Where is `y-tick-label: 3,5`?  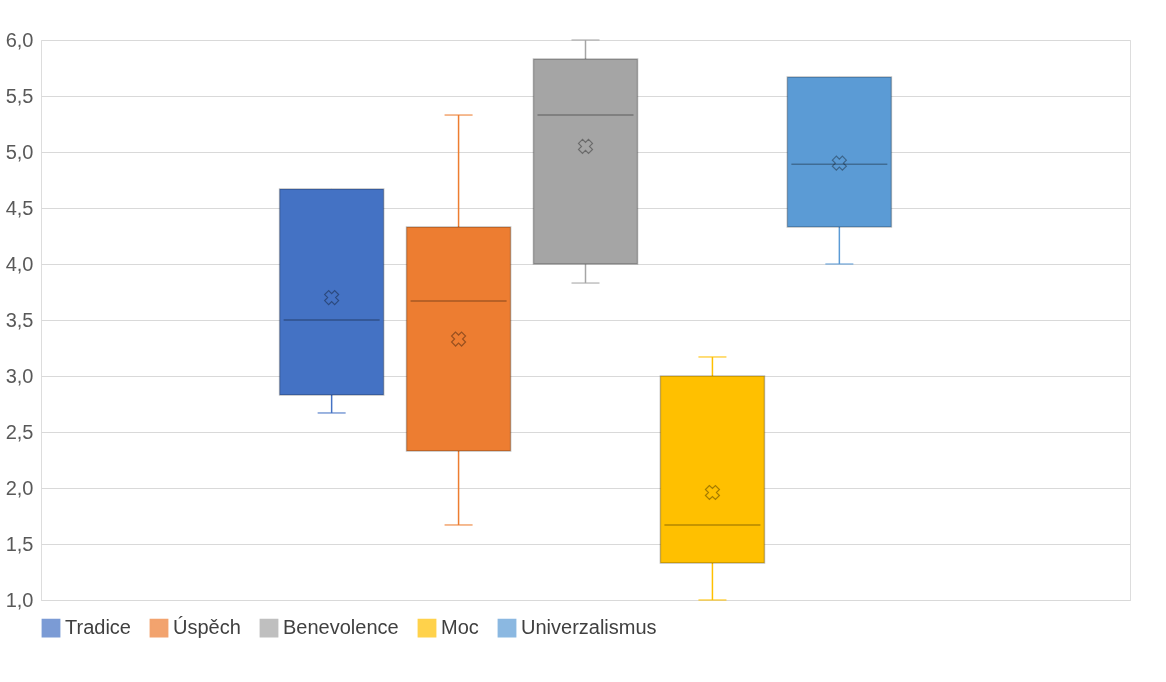
y-tick-label: 3,5 is located at coordinates (19, 319).